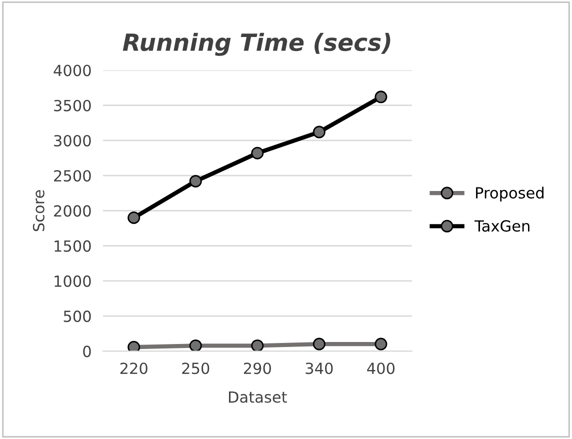  I want to click on x-axis-title: Dataset, so click(257, 397).